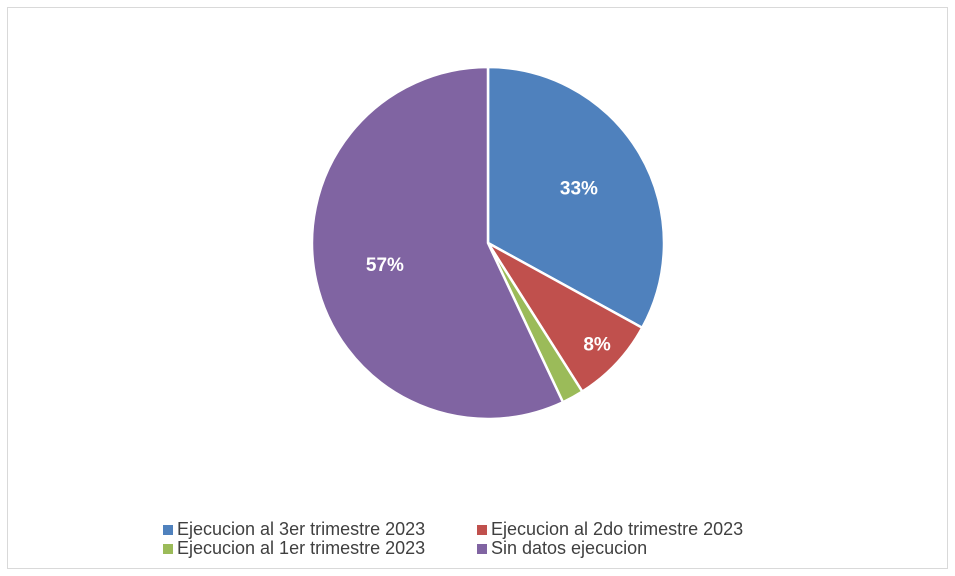  What do you see at coordinates (301, 548) in the screenshot?
I see `legend-label: Ejecucion al 1er trimestre 2023` at bounding box center [301, 548].